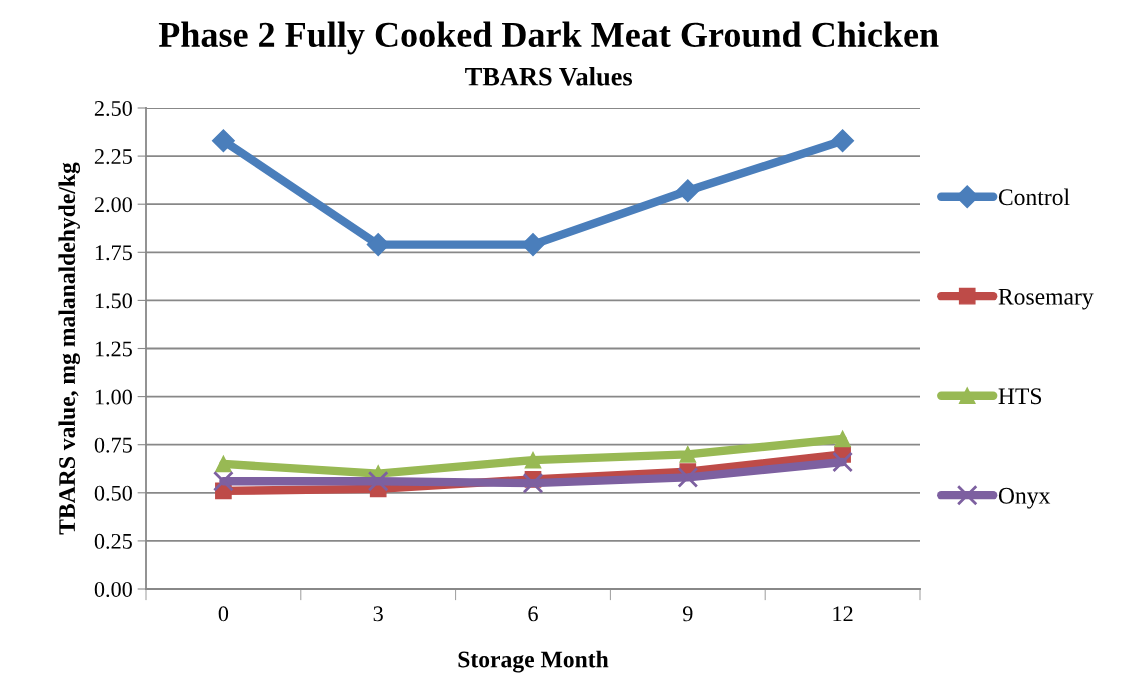  What do you see at coordinates (378, 614) in the screenshot?
I see `x-tick-label: 3` at bounding box center [378, 614].